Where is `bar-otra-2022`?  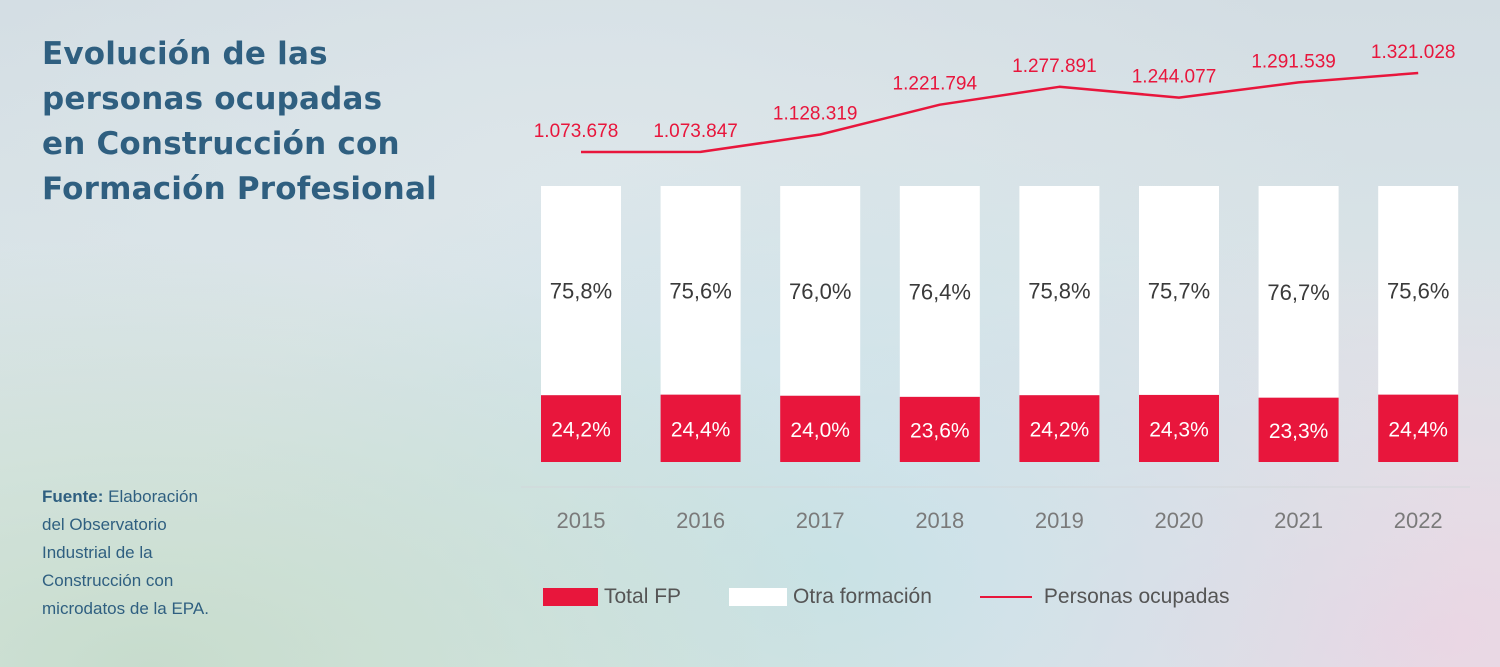
bar-otra-2022 is located at coordinates (1418, 290).